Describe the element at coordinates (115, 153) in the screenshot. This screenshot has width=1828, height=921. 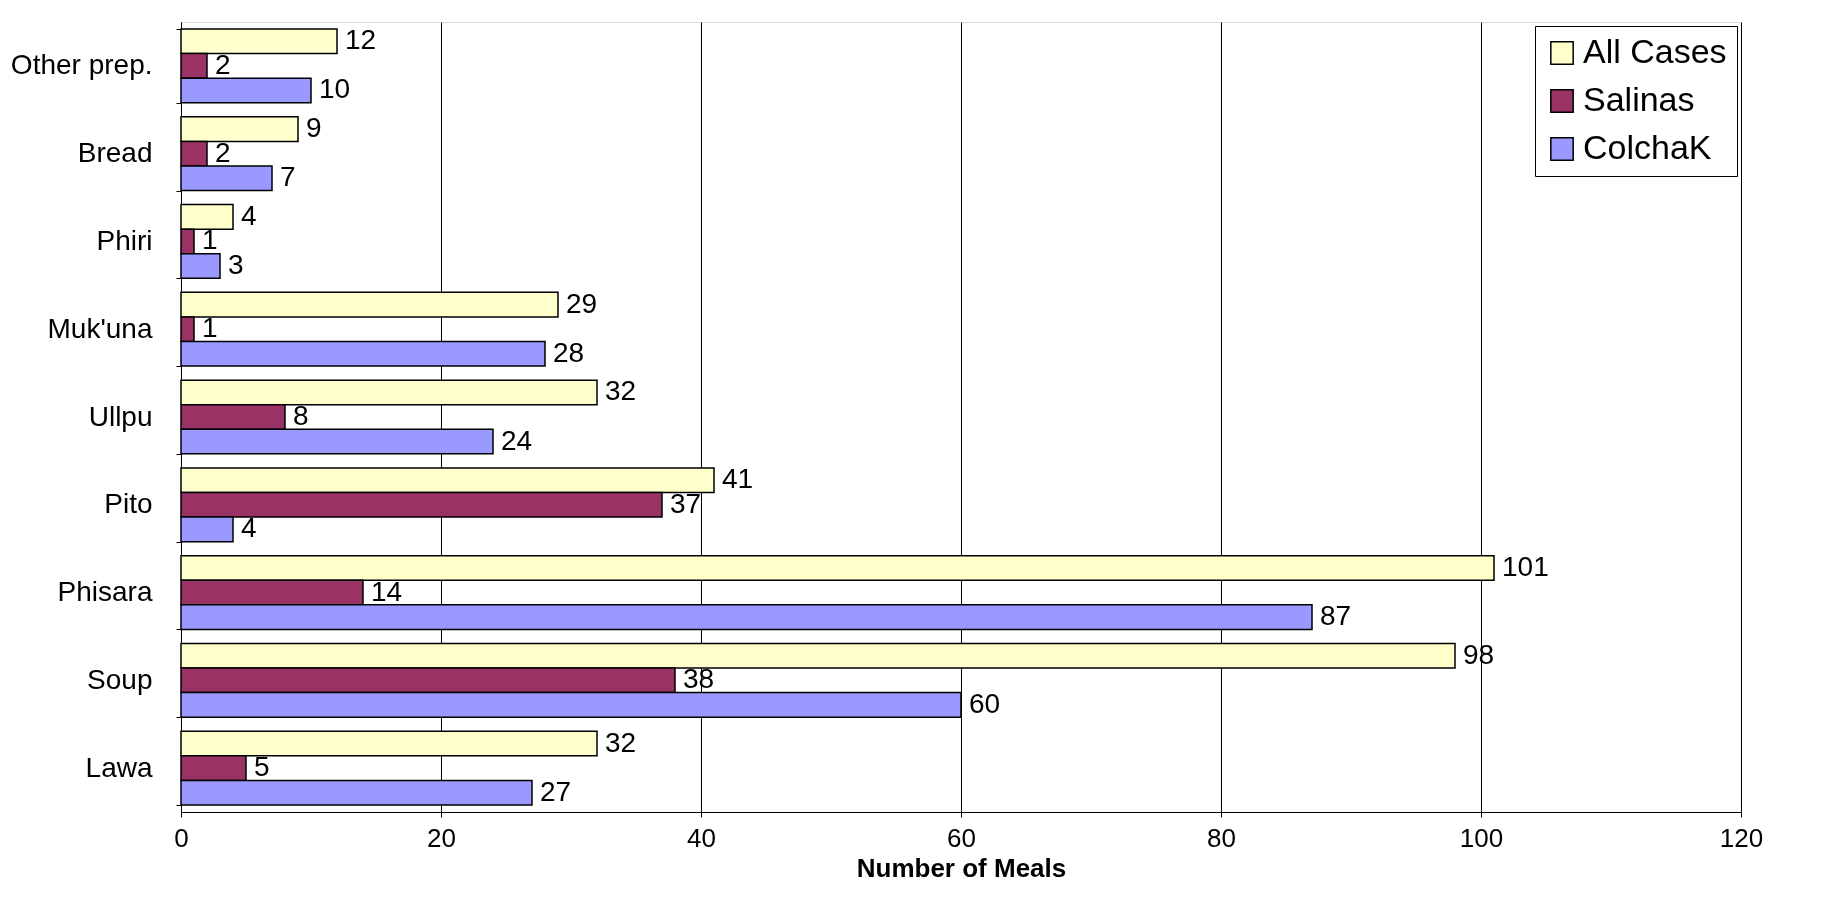
I see `y-tick-label: Bread` at that location.